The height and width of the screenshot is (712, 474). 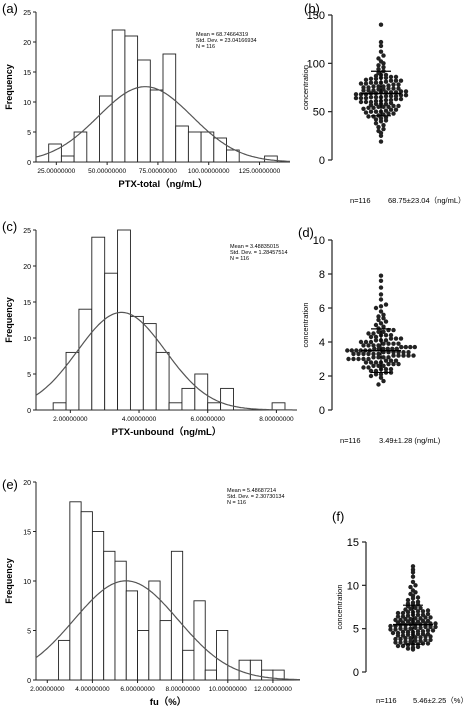 What do you see at coordinates (306, 232) in the screenshot?
I see `panel-letter-d: (d)` at bounding box center [306, 232].